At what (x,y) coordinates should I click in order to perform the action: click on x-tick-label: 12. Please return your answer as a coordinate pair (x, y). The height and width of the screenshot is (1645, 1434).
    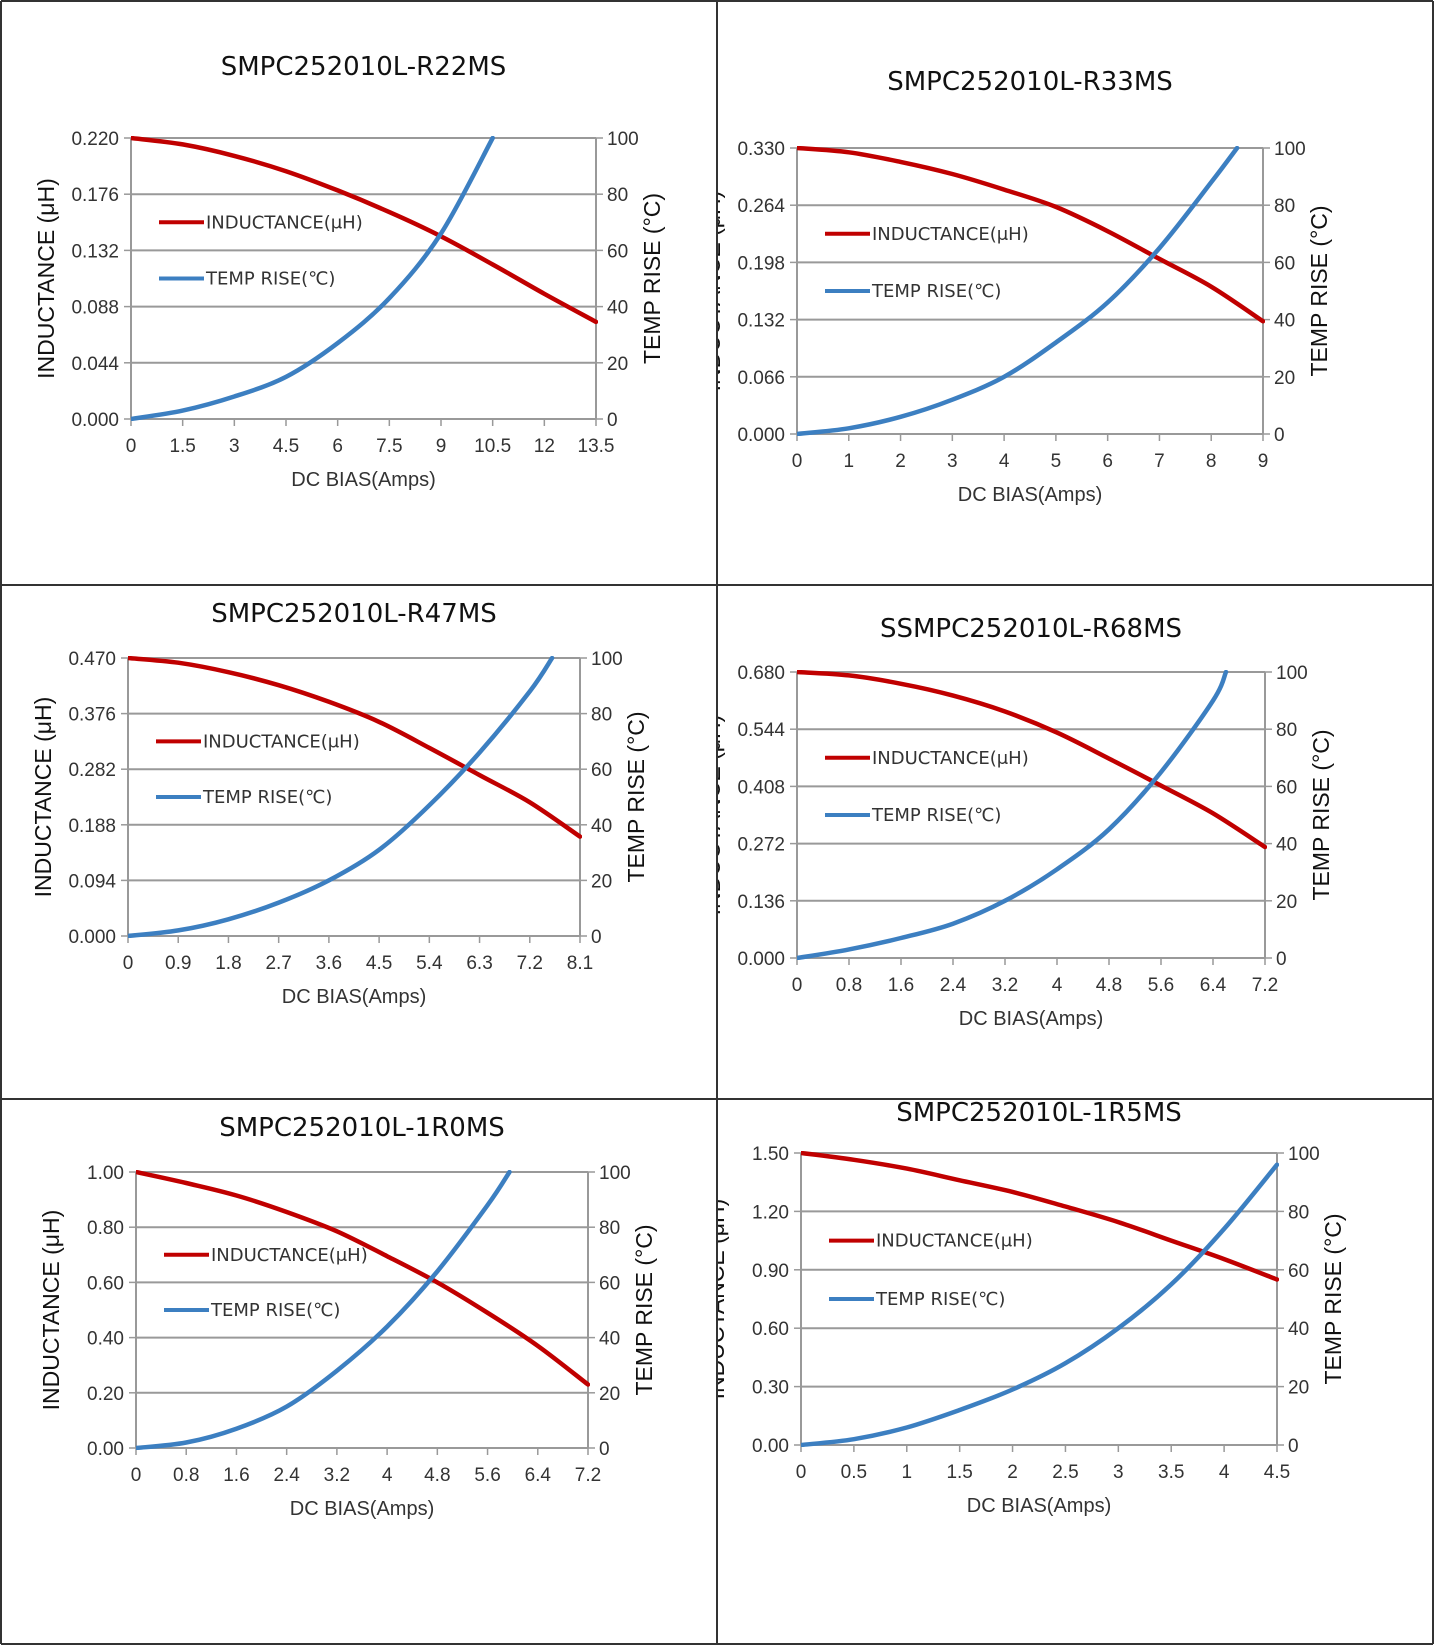
    Looking at the image, I should click on (544, 446).